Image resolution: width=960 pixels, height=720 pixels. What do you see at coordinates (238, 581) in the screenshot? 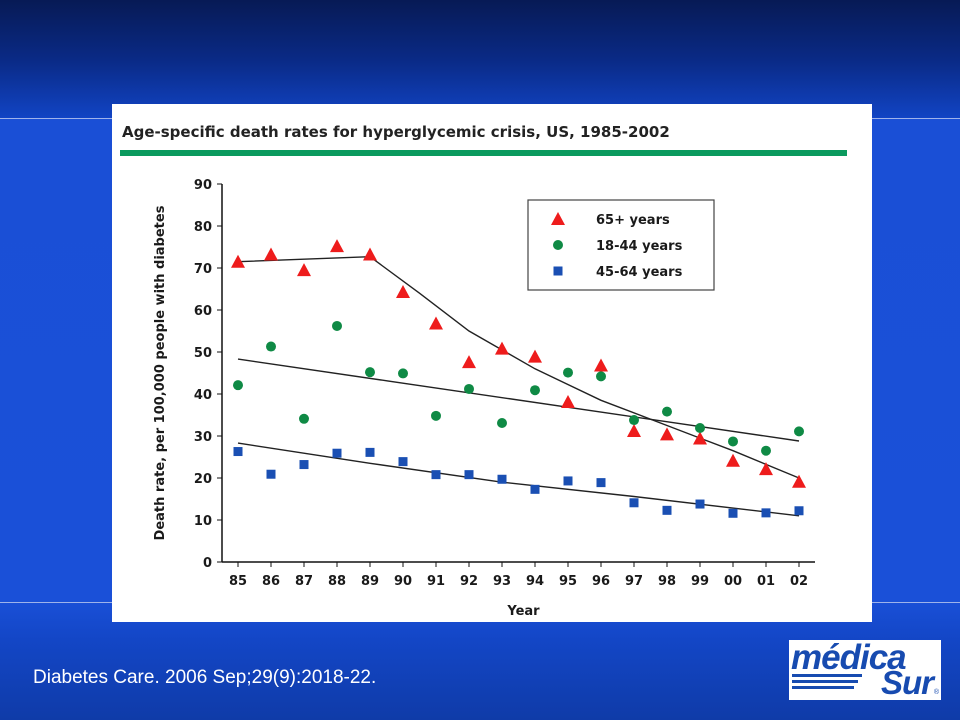
I see `x-tick-label: 85` at bounding box center [238, 581].